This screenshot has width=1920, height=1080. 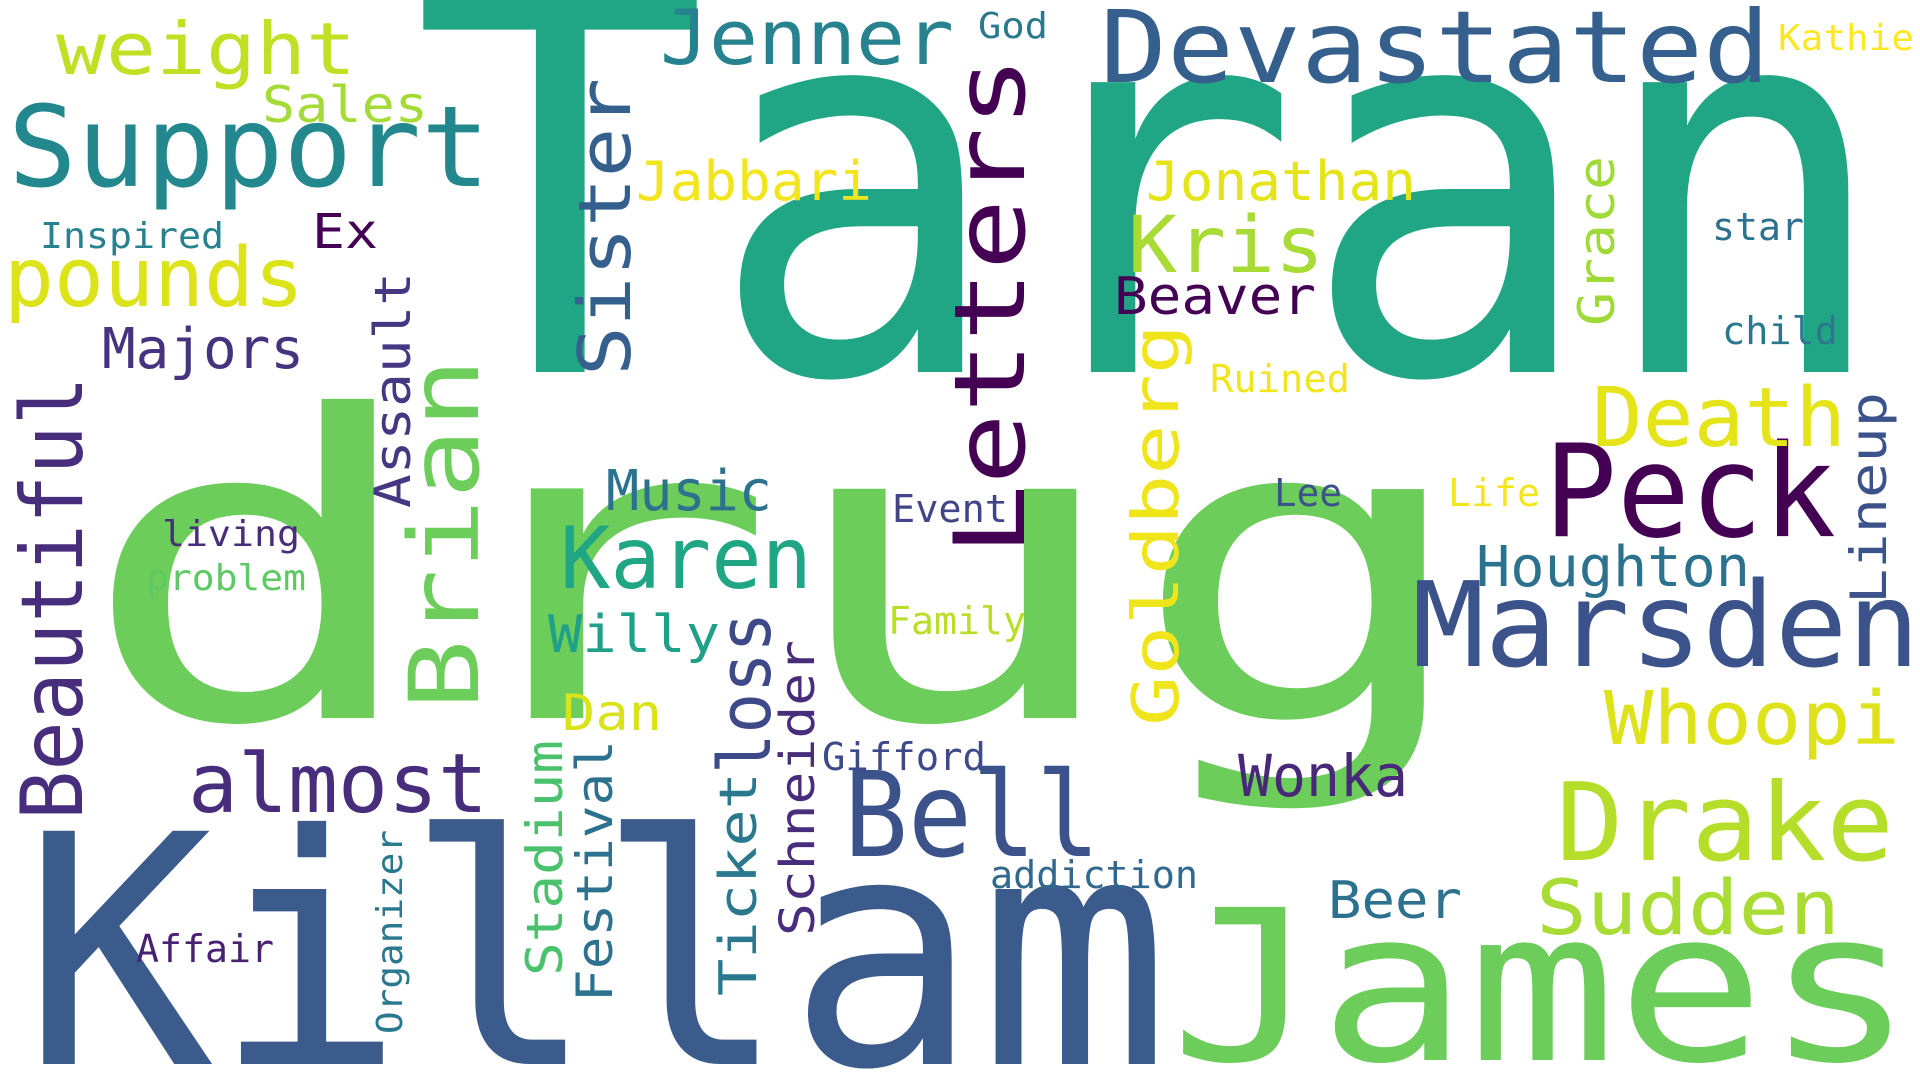 I want to click on word-dan: Dan, so click(x=612, y=713).